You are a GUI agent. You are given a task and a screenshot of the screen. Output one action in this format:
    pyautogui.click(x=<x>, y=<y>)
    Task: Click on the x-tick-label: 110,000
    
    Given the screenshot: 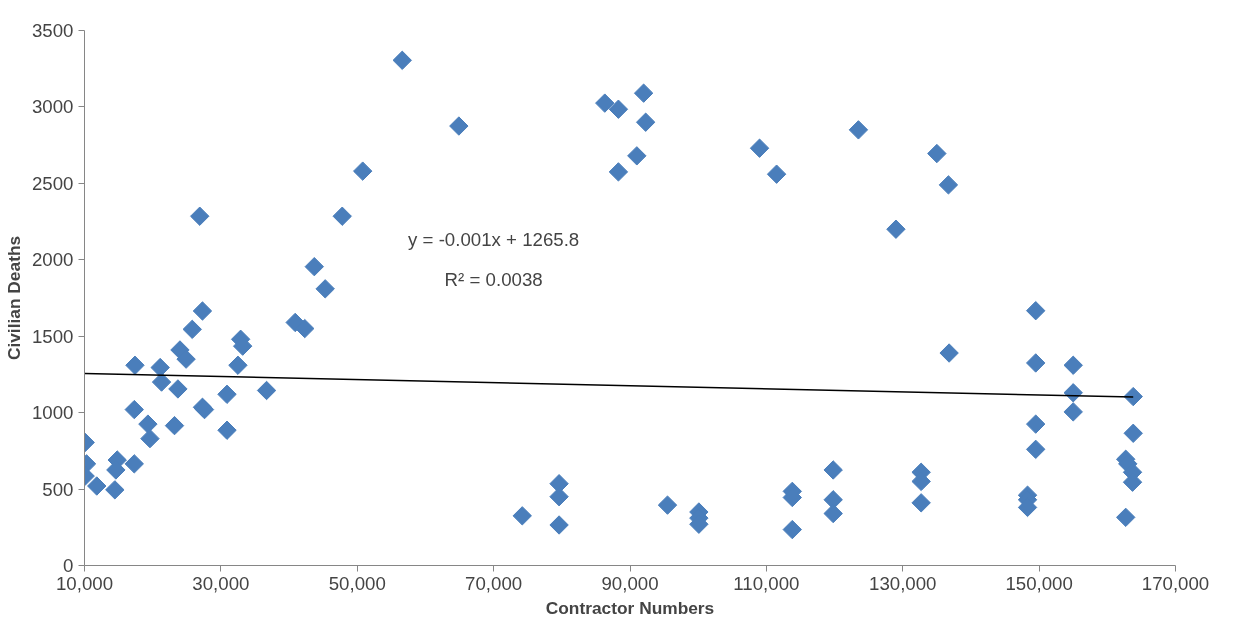 What is the action you would take?
    pyautogui.click(x=766, y=583)
    